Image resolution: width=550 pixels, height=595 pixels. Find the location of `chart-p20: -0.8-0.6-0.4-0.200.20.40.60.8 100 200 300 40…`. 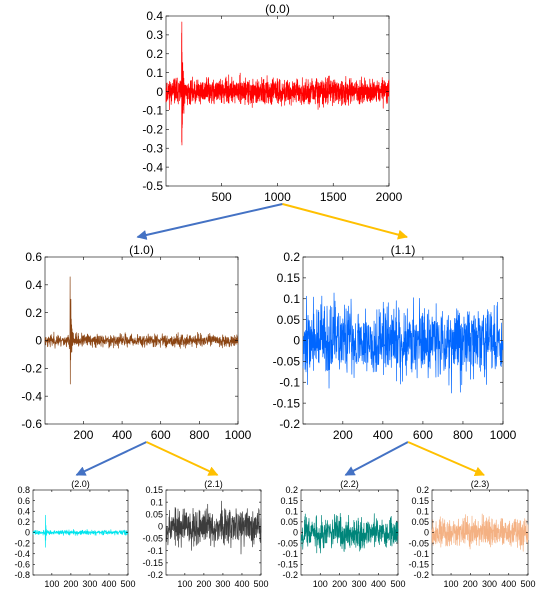

chart-p20: -0.8-0.6-0.4-0.200.20.40.60.8 100 200 300 40… is located at coordinates (74, 534).